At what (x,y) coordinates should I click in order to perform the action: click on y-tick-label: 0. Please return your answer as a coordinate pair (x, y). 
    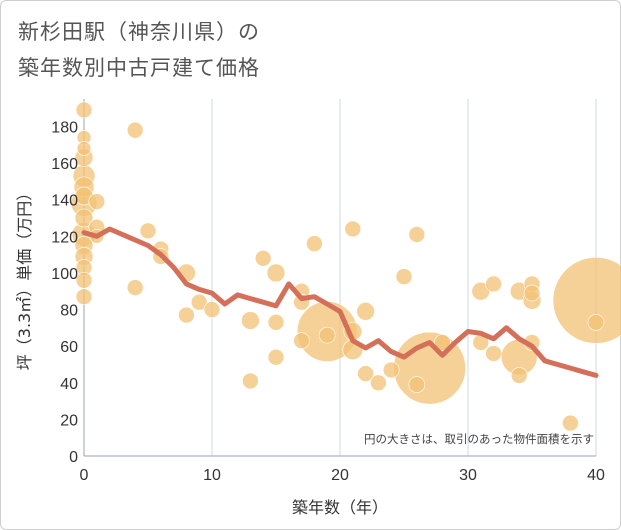
    Looking at the image, I should click on (73, 457).